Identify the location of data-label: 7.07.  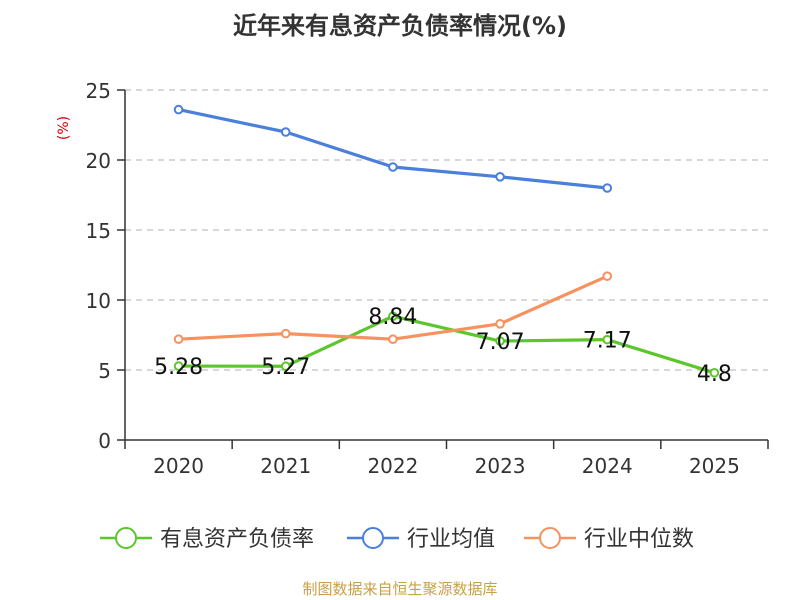
(500, 342).